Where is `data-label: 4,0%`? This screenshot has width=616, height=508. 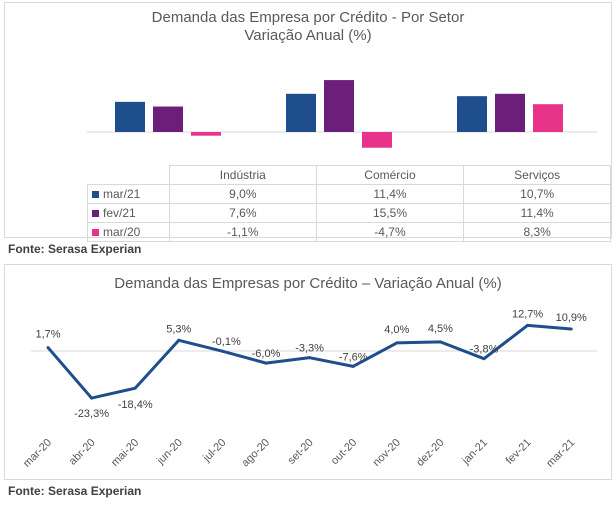
data-label: 4,0% is located at coordinates (396, 330).